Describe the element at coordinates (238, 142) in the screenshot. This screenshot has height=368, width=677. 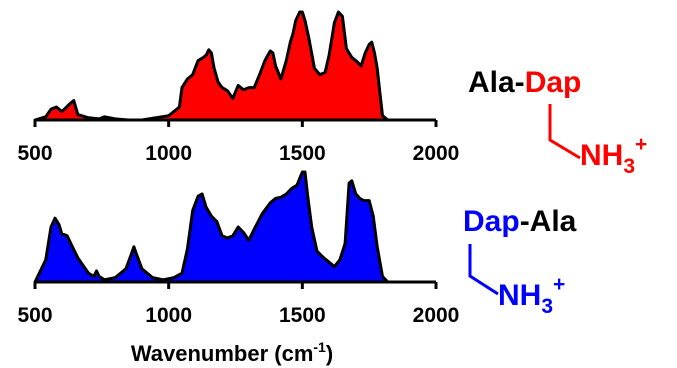
I see `x-ticks-top: 500 1000 1500 2000` at that location.